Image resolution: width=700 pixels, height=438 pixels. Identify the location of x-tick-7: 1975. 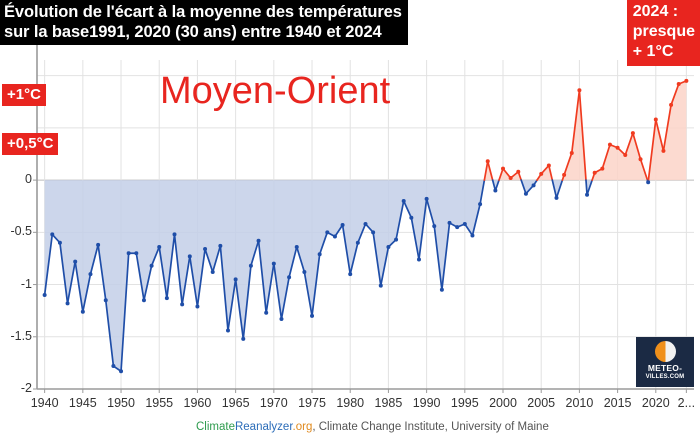
(312, 403).